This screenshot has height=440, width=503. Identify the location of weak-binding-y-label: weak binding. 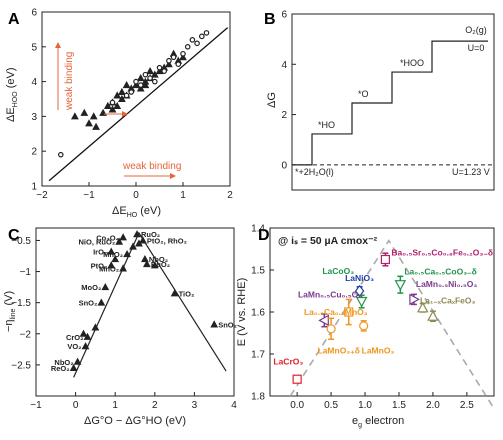
(69, 81).